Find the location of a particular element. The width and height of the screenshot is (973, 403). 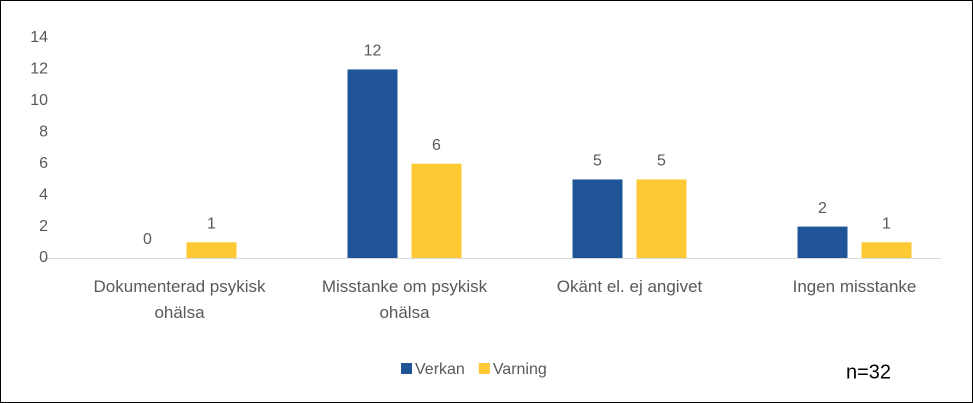

data-label: 2 is located at coordinates (822, 208).